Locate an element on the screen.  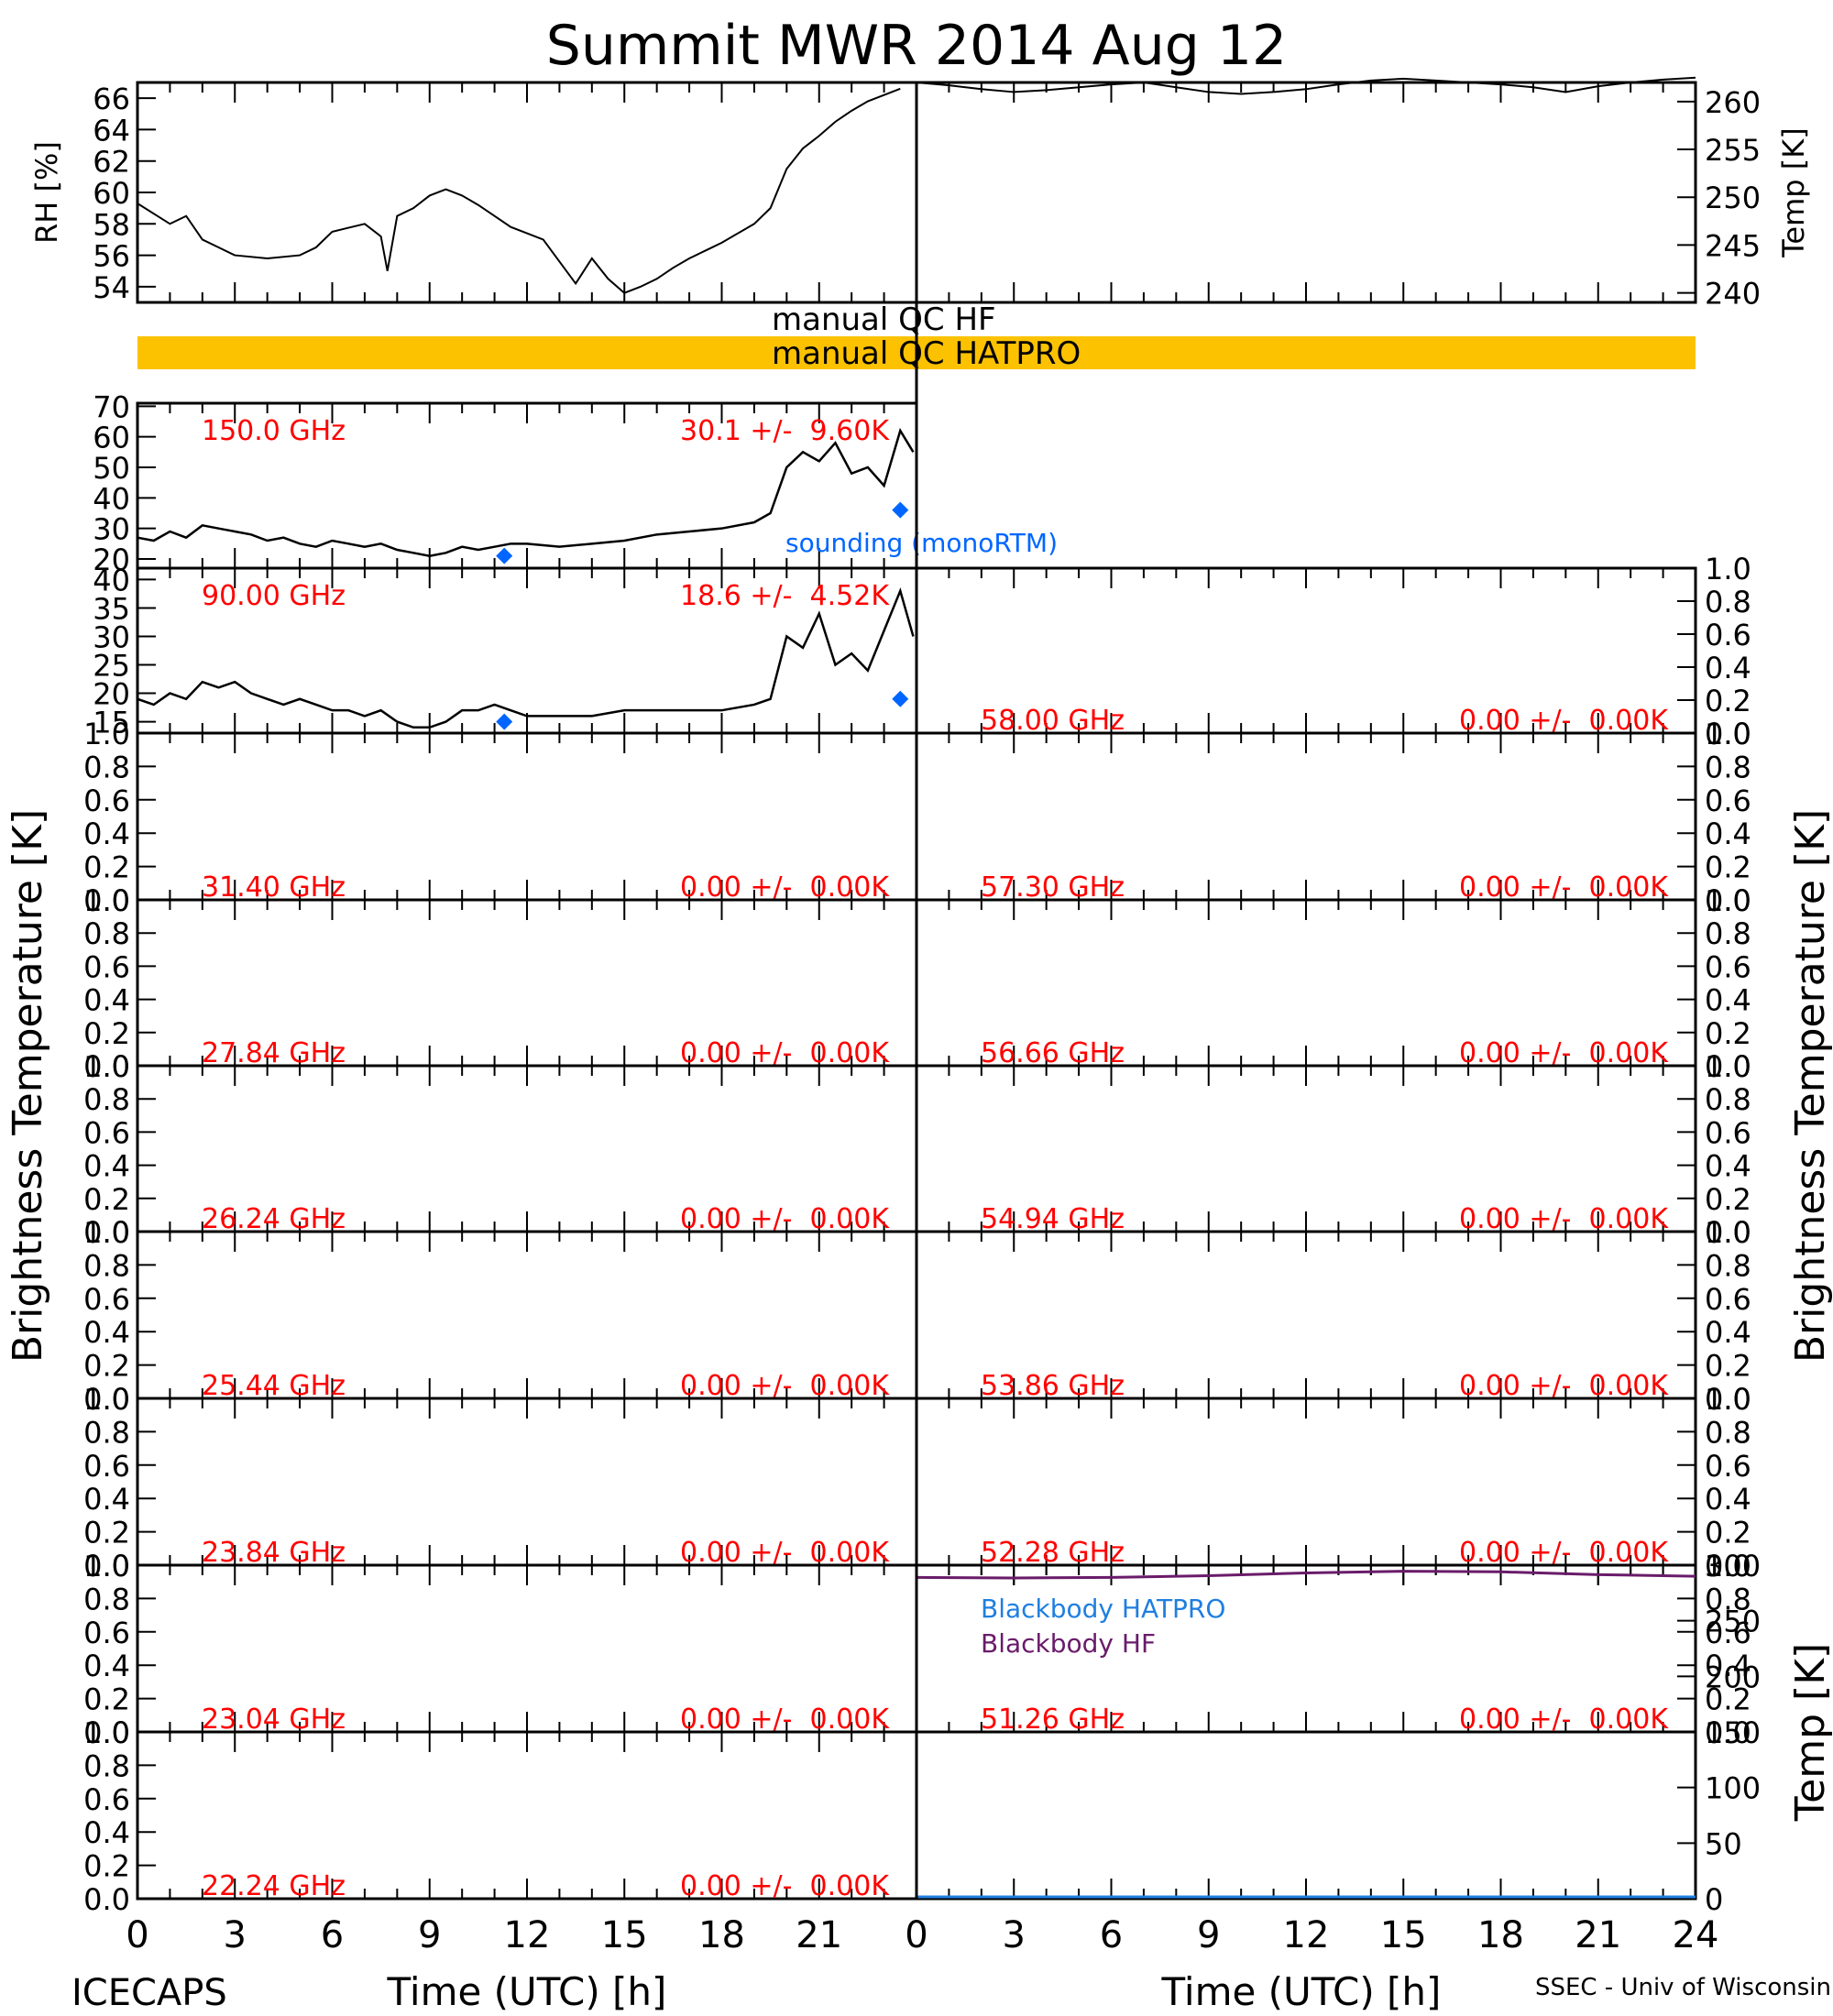
rh-series is located at coordinates (519, 190).